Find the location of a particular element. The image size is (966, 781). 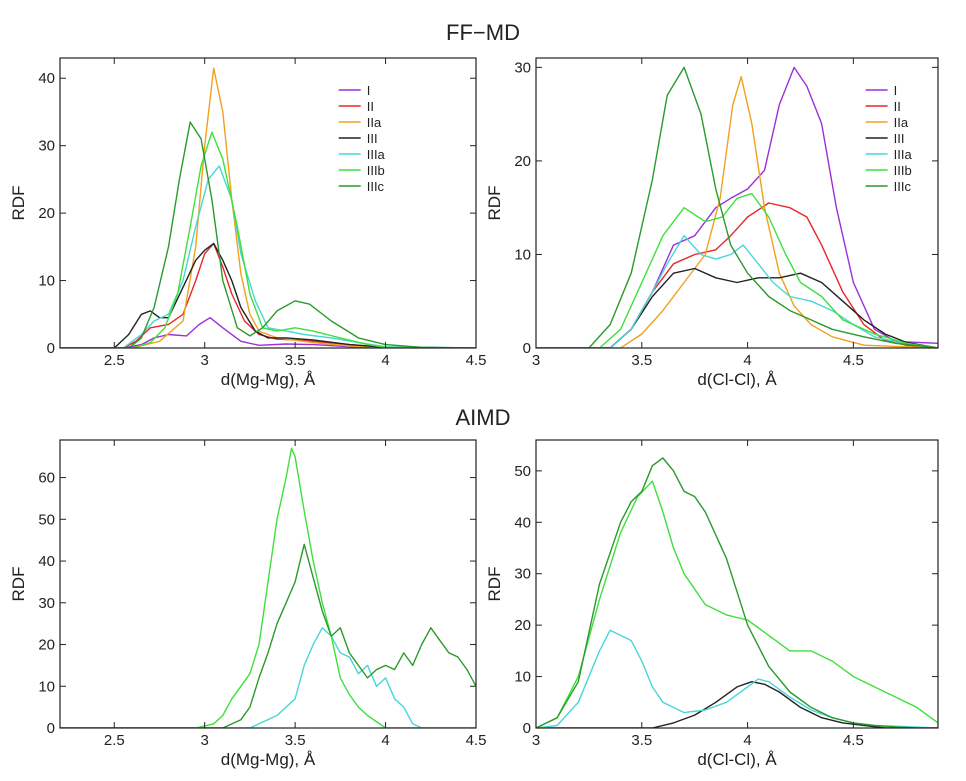

y-tick-label: 60 is located at coordinates (46, 478).